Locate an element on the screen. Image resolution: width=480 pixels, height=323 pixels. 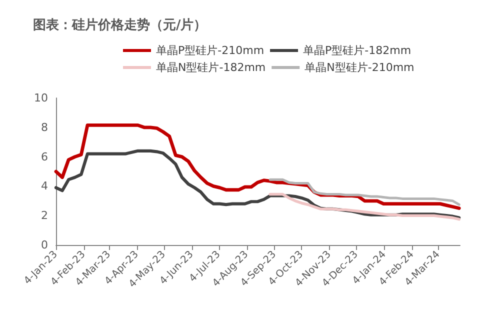
y-tick-label: 4 is located at coordinates (44, 186).